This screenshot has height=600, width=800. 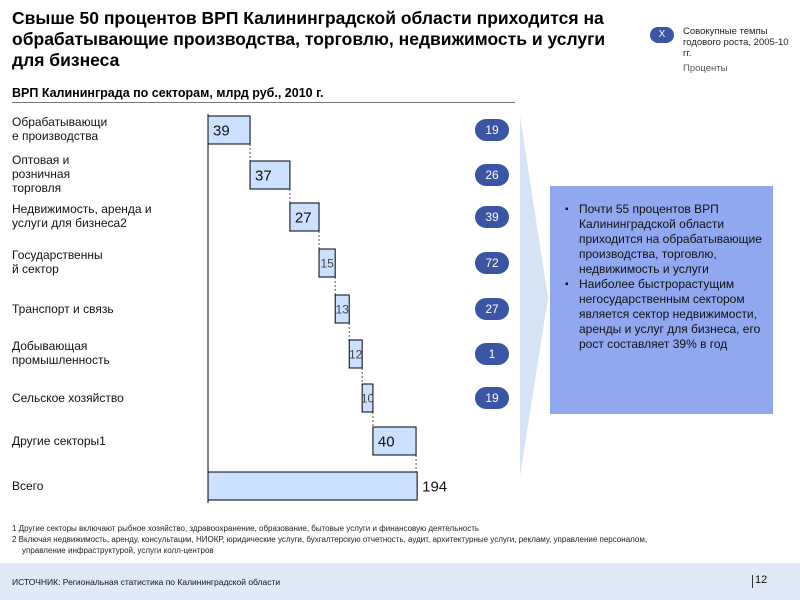 What do you see at coordinates (57, 255) in the screenshot?
I see `category-label-line: Государственны` at bounding box center [57, 255].